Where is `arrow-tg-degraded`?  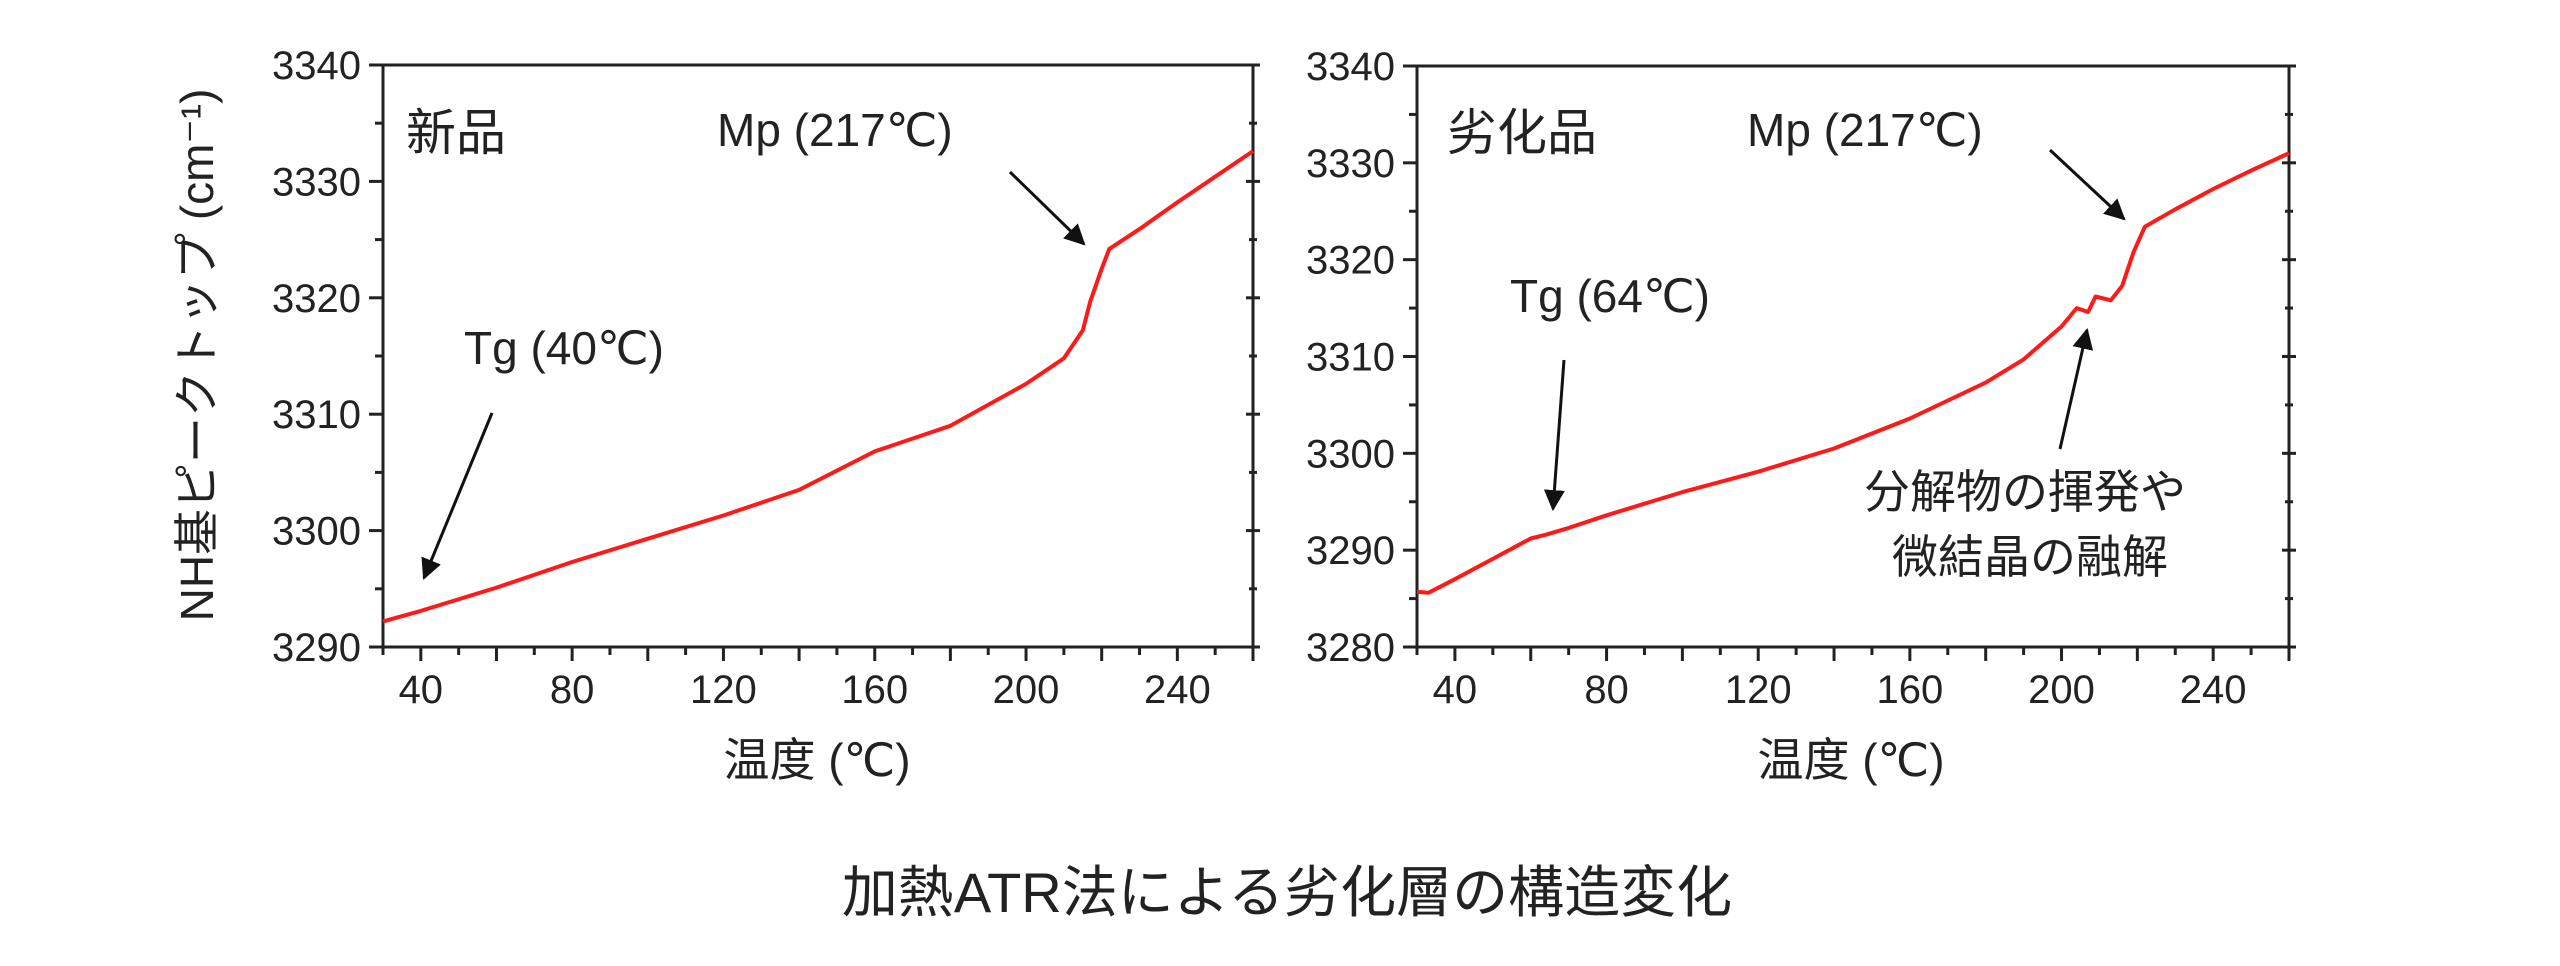 arrow-tg-degraded is located at coordinates (1554, 435).